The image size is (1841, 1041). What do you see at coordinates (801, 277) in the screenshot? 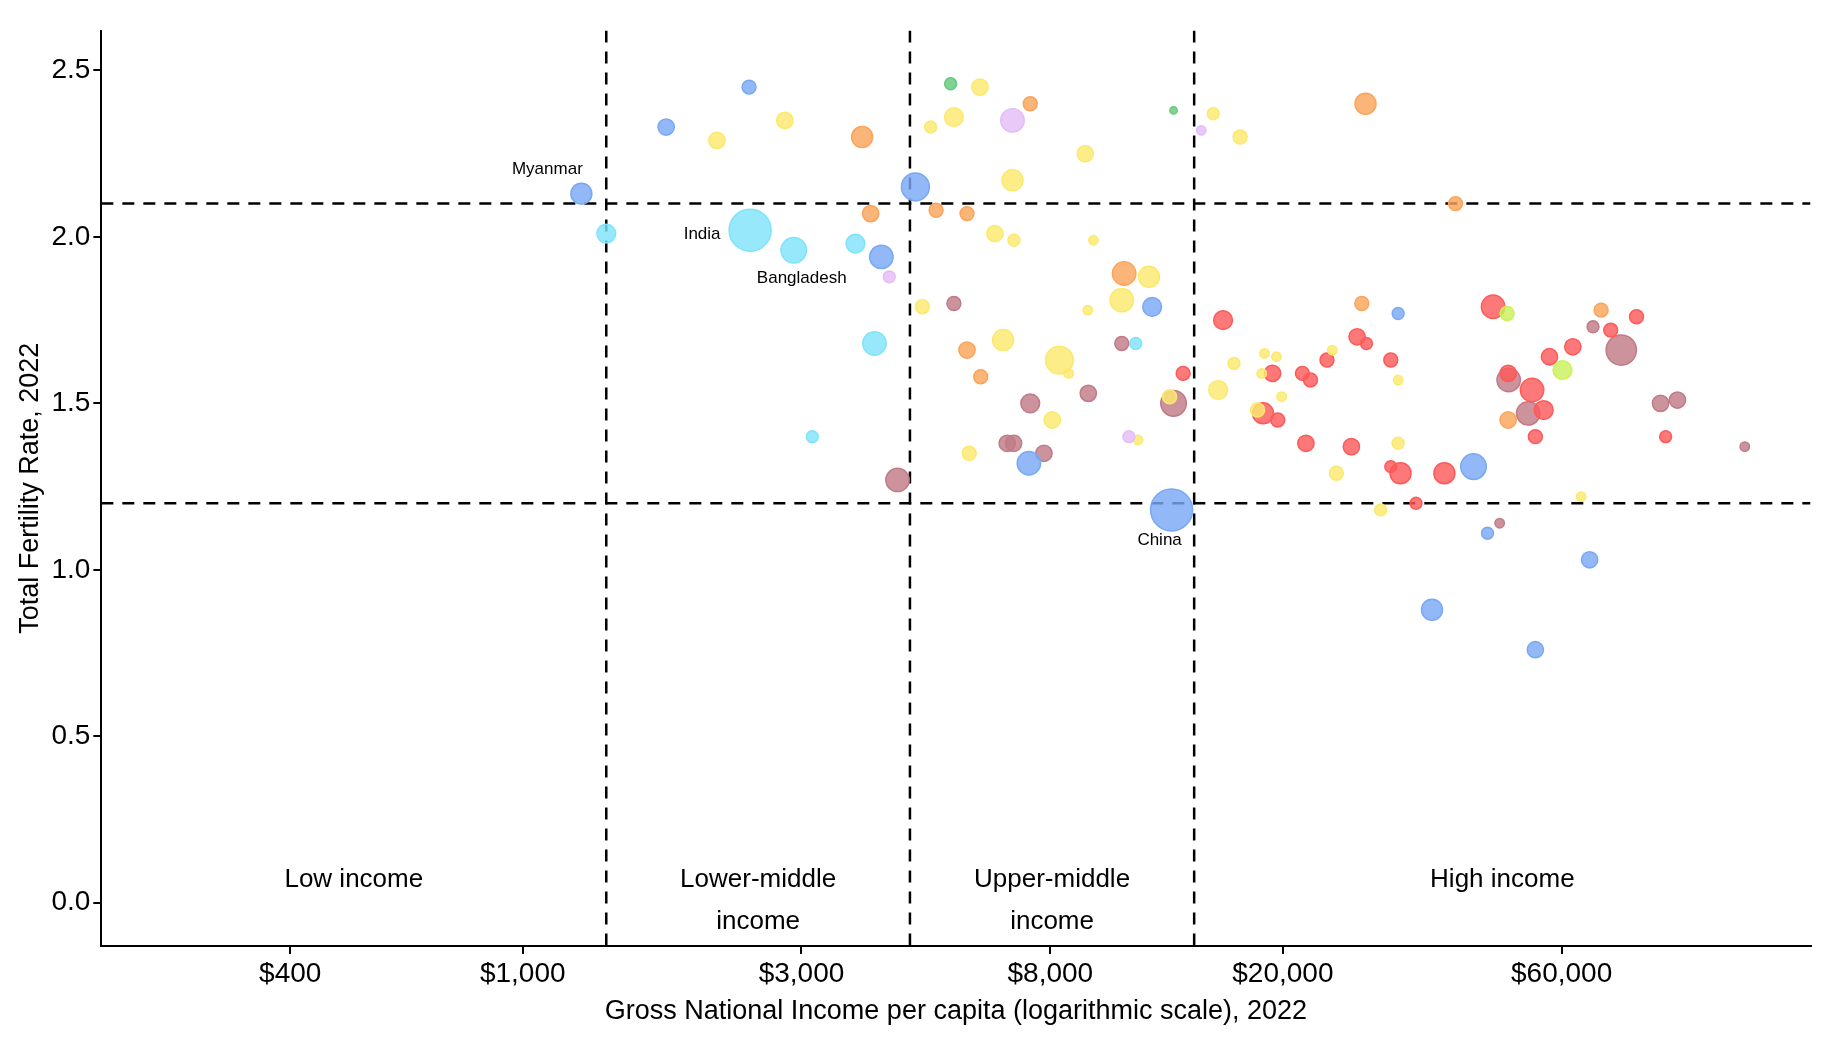
I see `annotation: Bangladesh` at bounding box center [801, 277].